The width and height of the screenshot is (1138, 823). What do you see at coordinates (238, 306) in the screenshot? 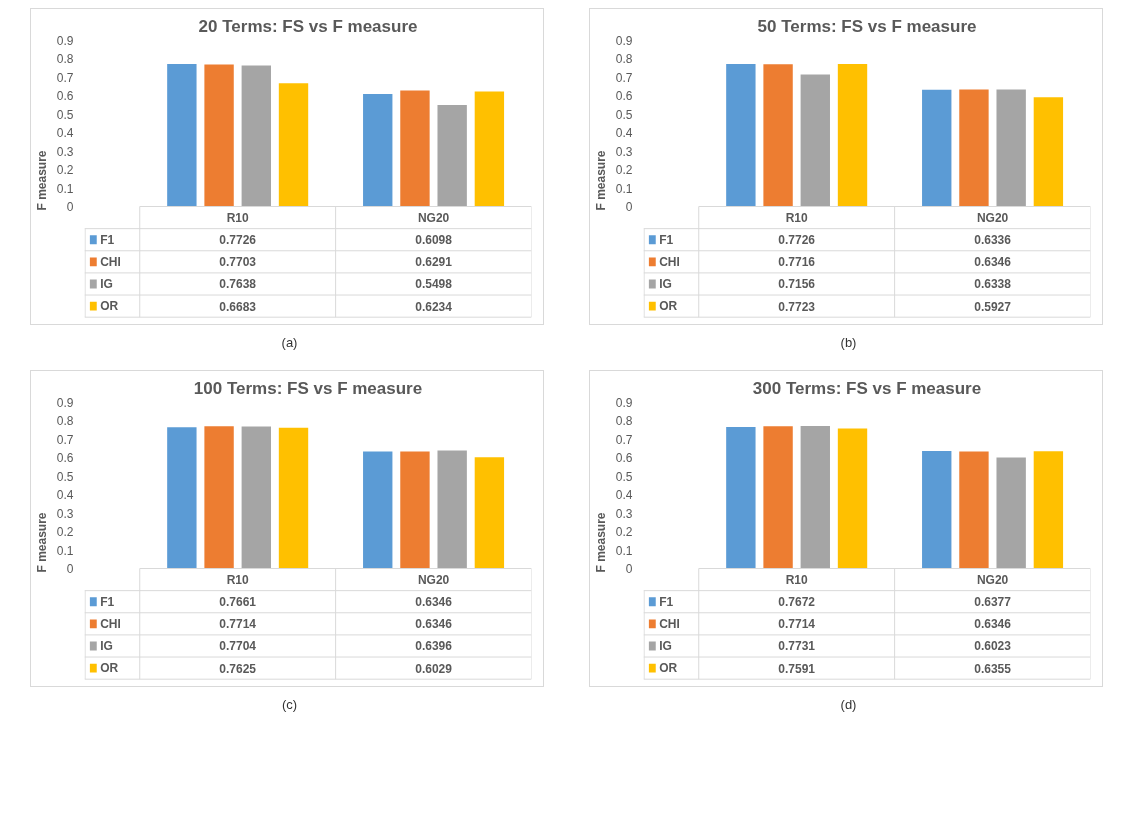
I see `data-label: 0.6683` at bounding box center [238, 306].